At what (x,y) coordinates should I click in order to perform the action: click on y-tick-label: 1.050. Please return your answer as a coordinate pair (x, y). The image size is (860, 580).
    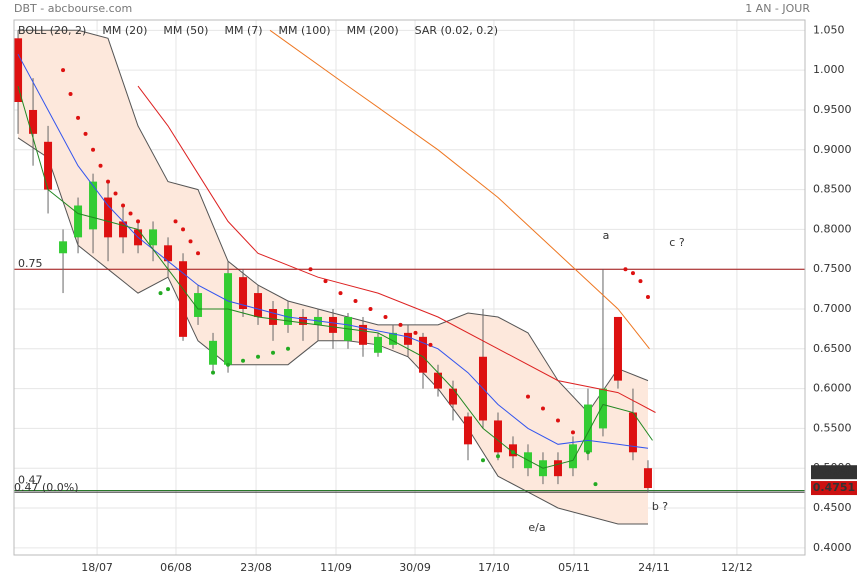
    Looking at the image, I should click on (829, 29).